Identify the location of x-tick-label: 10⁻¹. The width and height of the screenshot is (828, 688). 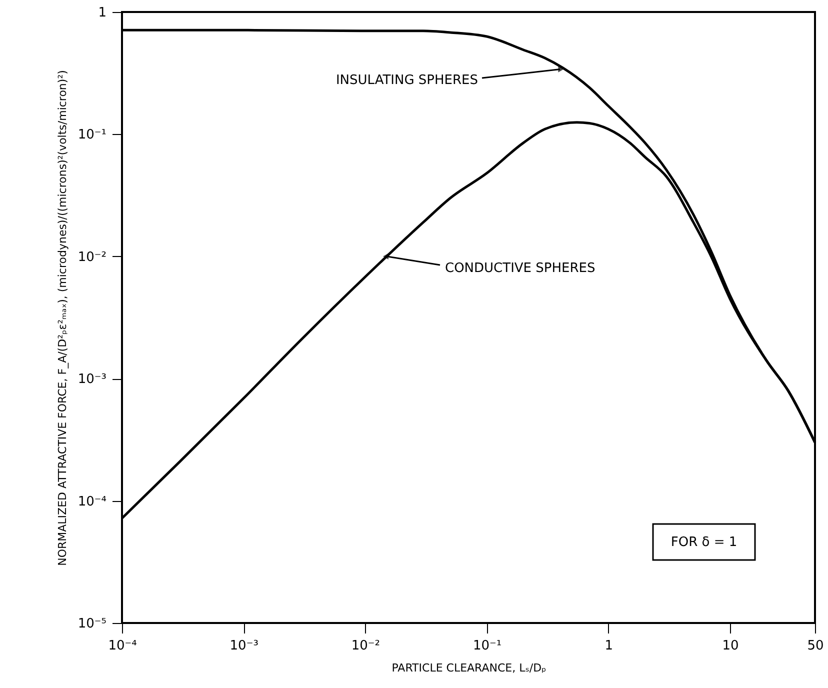
(487, 646).